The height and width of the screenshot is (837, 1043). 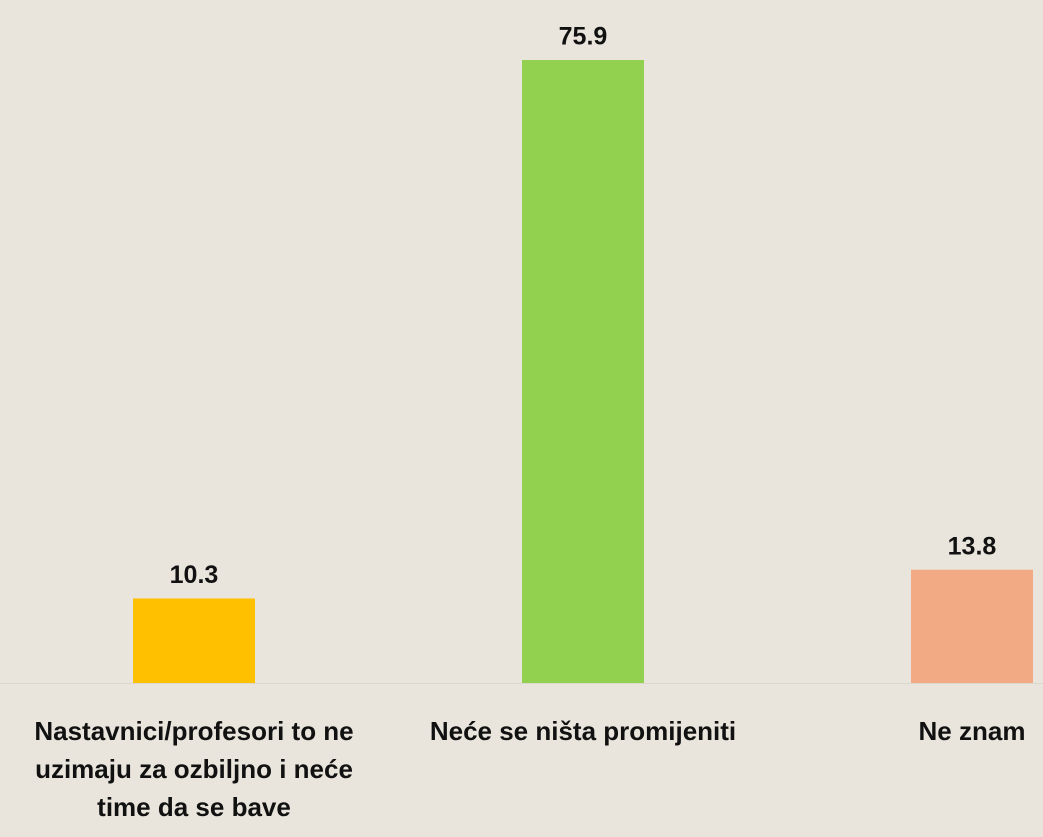 What do you see at coordinates (972, 546) in the screenshot?
I see `value-label: 13.8` at bounding box center [972, 546].